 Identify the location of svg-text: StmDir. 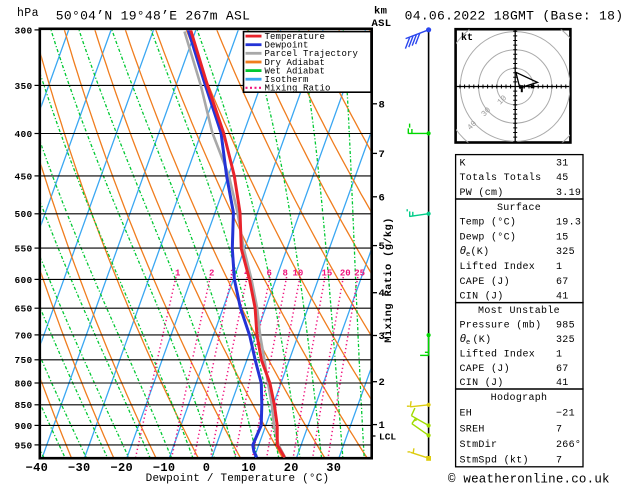
(479, 445).